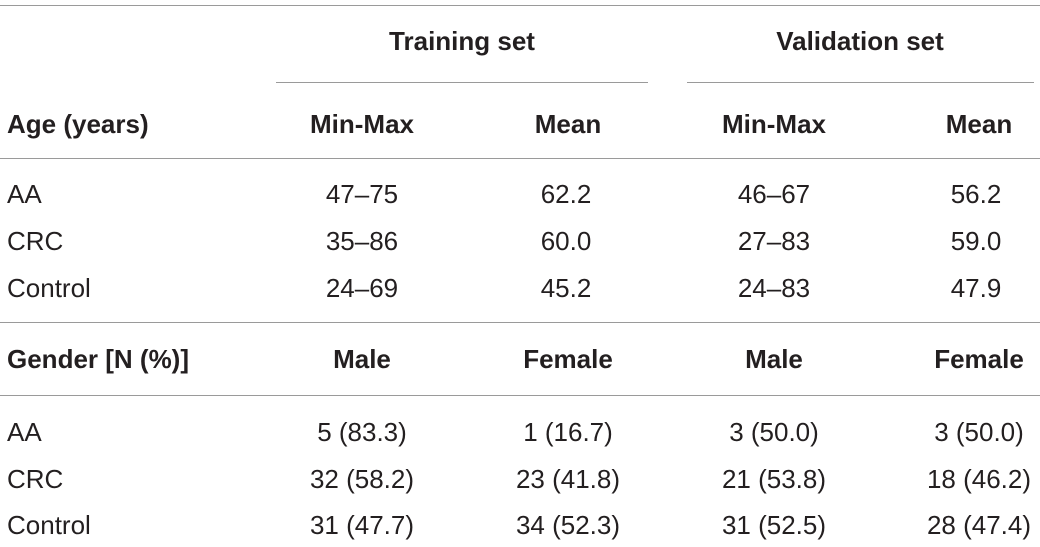 The image size is (1040, 547). Describe the element at coordinates (774, 194) in the screenshot. I see `table-cell: 46–67` at that location.